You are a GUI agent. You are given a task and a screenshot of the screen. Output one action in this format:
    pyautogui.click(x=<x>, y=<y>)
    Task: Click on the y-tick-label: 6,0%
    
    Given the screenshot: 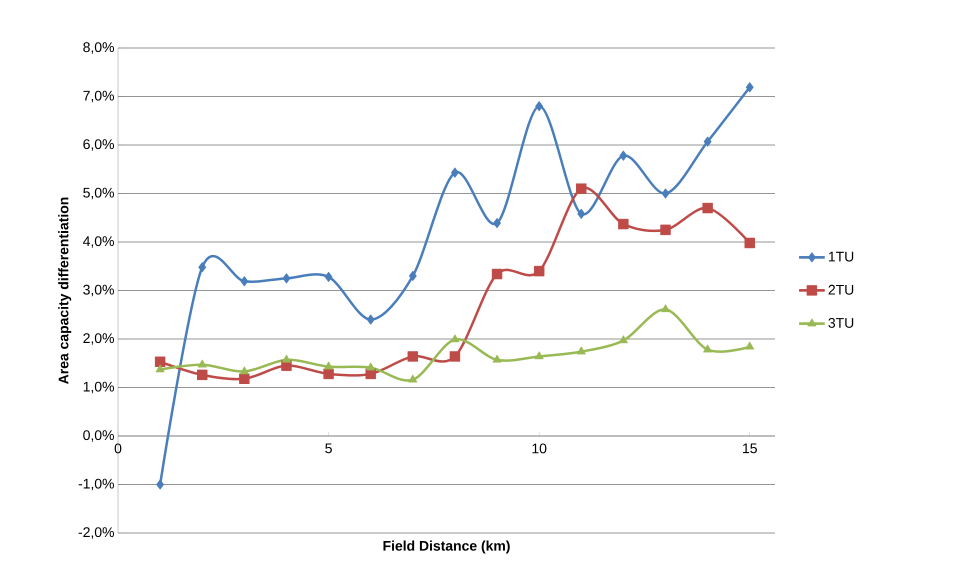 What is the action you would take?
    pyautogui.click(x=98, y=145)
    